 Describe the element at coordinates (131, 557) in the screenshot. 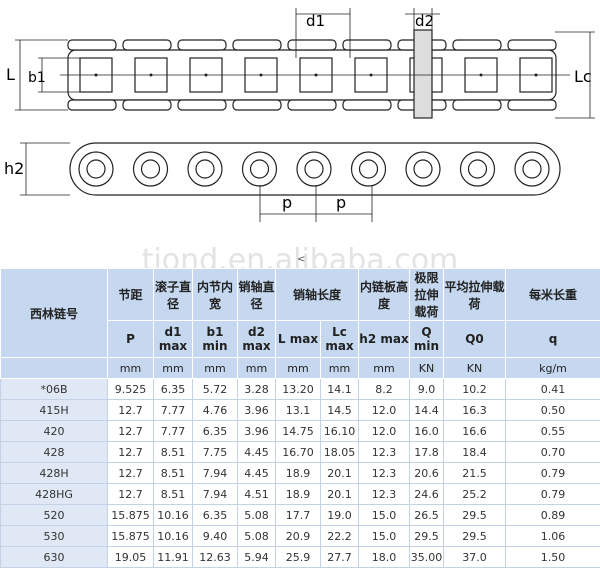

I see `data-cell: 19.05` at that location.